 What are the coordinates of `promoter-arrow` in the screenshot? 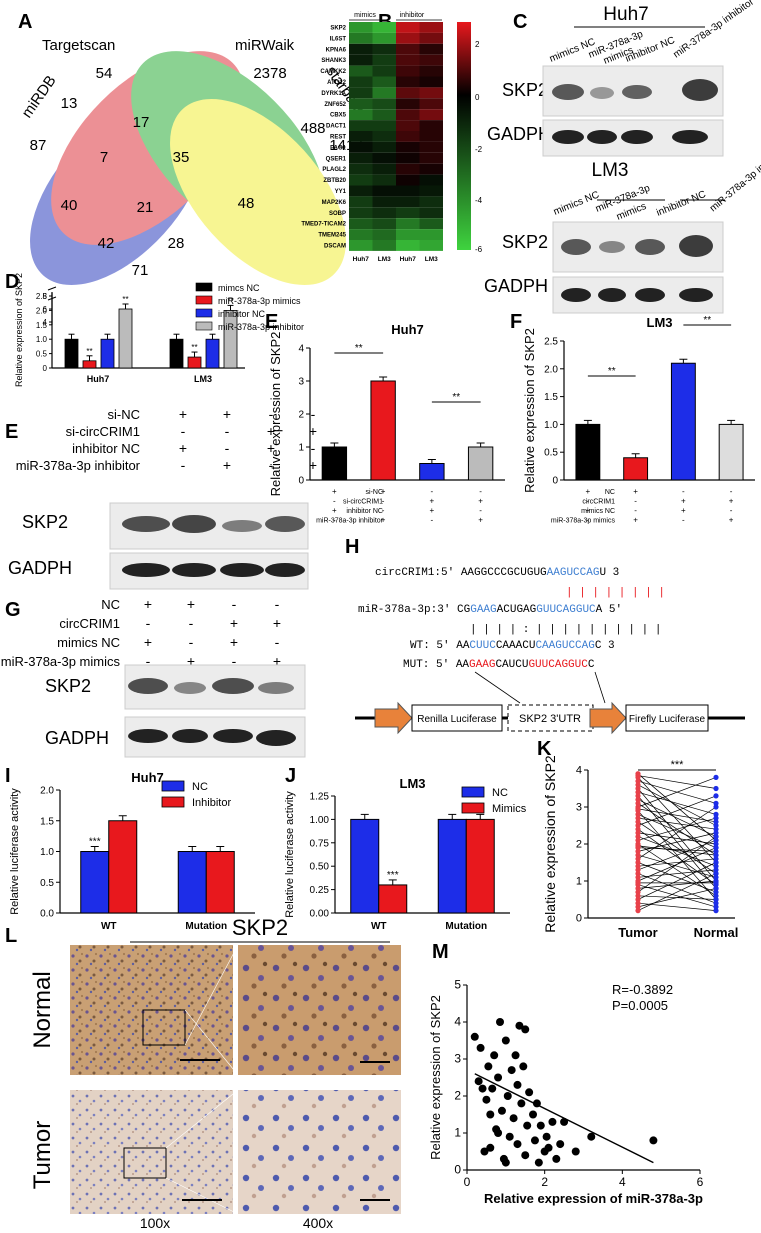 It's located at (608, 718).